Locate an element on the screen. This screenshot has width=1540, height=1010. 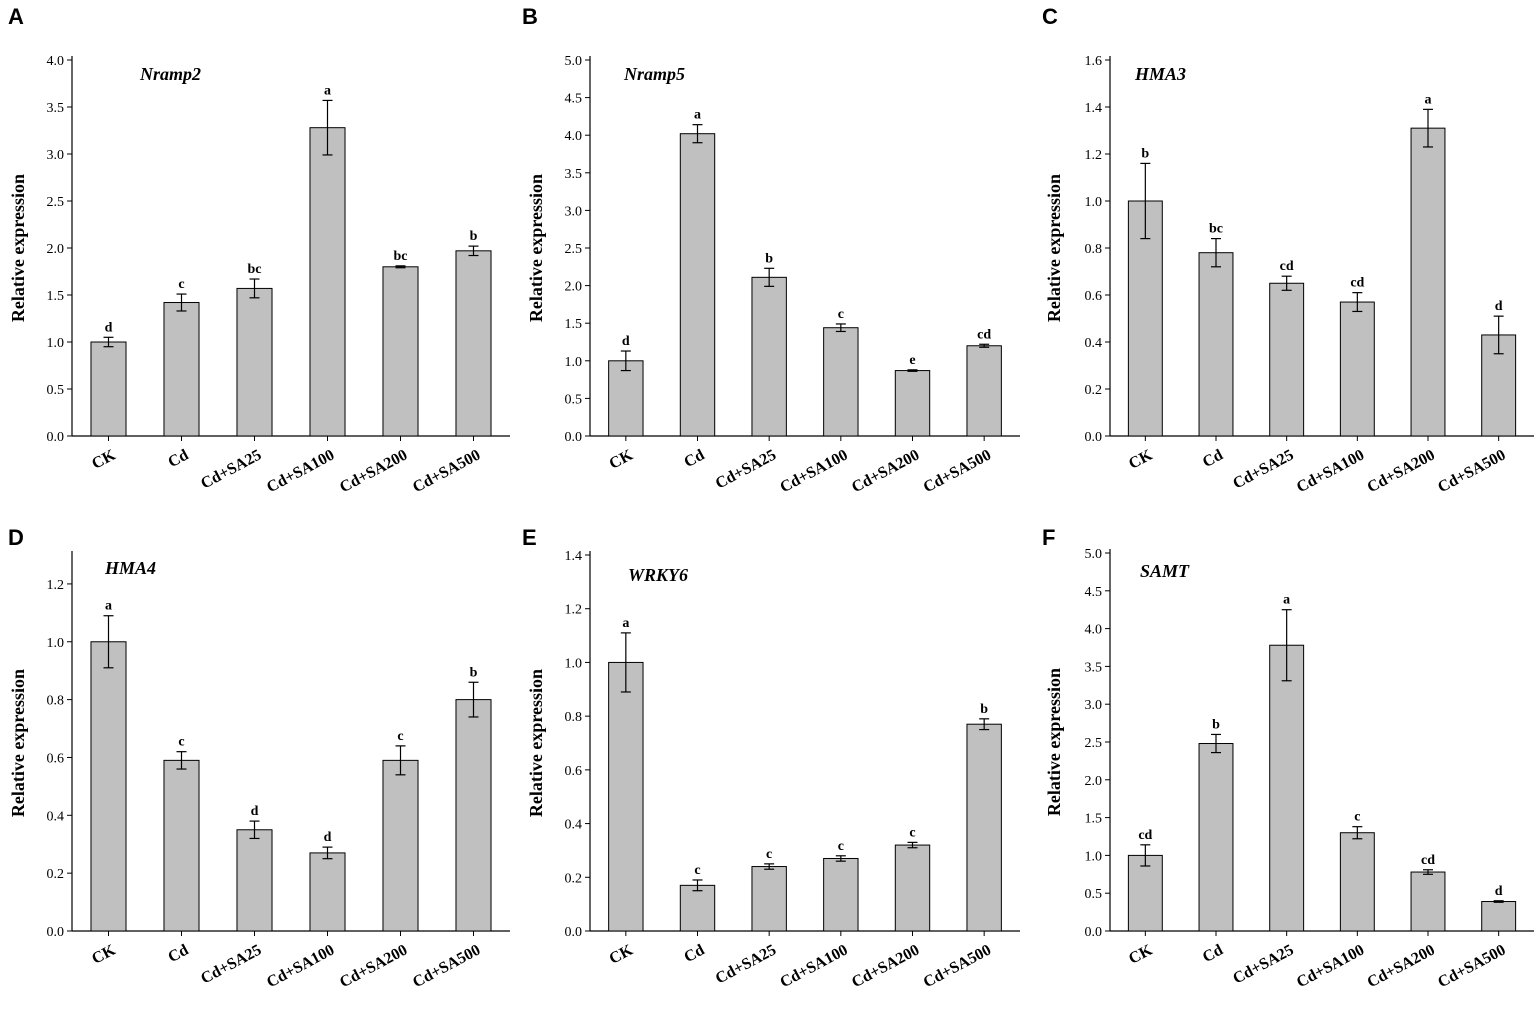
significance-label: a is located at coordinates (1286, 600).